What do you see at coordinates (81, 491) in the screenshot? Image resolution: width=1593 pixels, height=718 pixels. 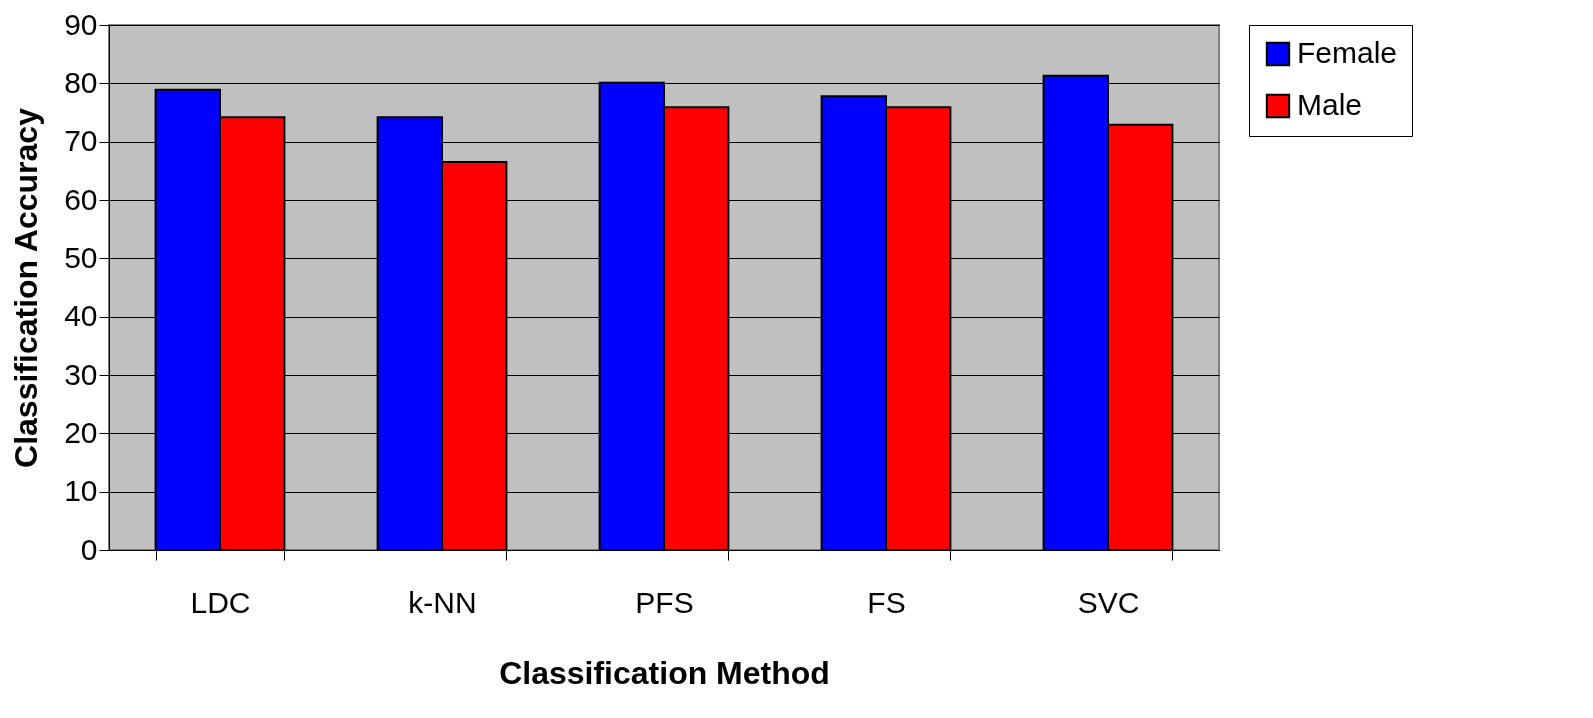 I see `y-tick-label: 10` at bounding box center [81, 491].